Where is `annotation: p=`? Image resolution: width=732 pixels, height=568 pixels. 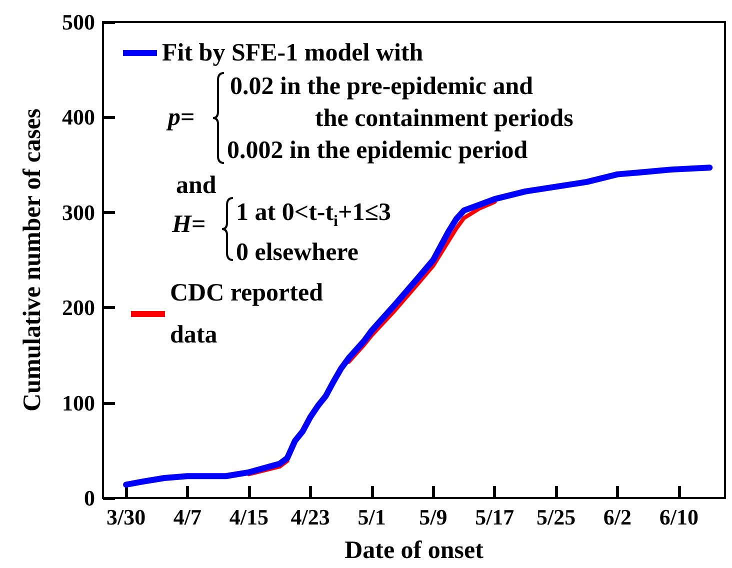
annotation: p= is located at coordinates (181, 117).